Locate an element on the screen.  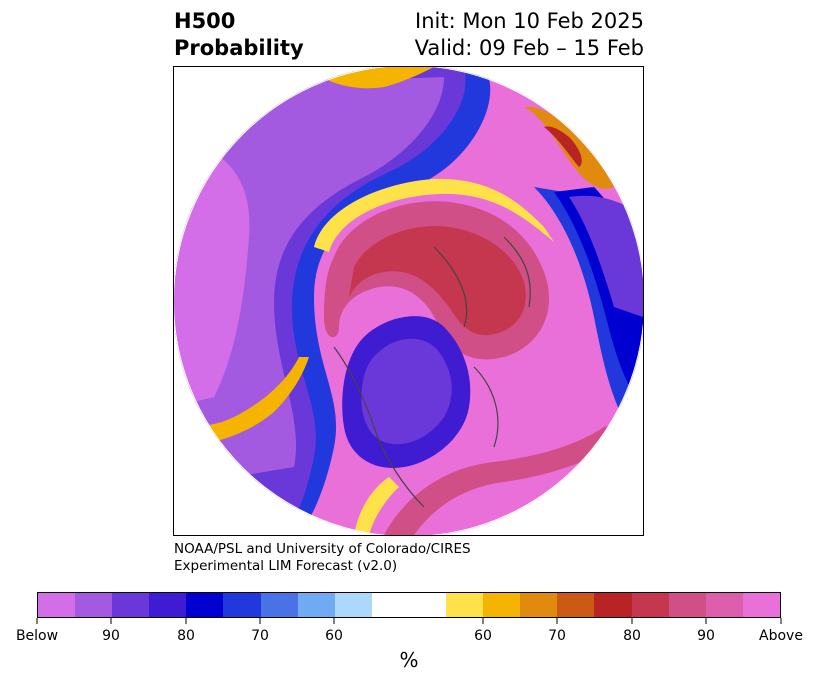
title-variable: H500 is located at coordinates (205, 21).